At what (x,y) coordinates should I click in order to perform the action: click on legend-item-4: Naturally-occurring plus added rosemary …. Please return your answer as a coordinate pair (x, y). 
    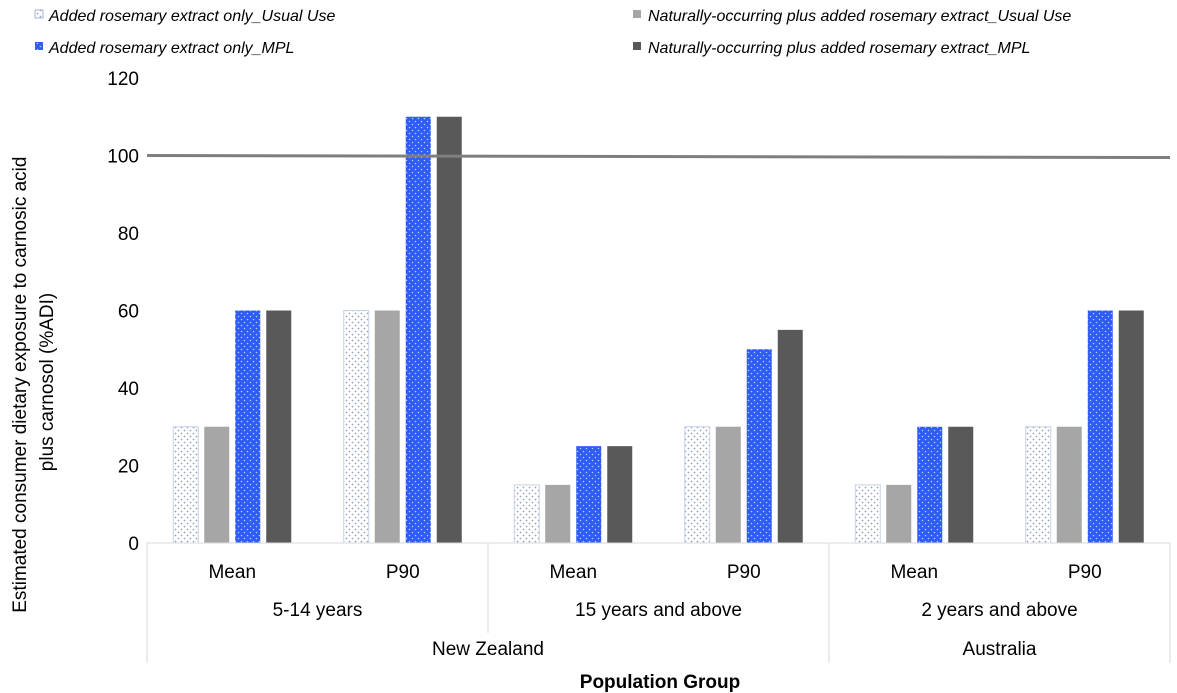
    Looking at the image, I should click on (831, 48).